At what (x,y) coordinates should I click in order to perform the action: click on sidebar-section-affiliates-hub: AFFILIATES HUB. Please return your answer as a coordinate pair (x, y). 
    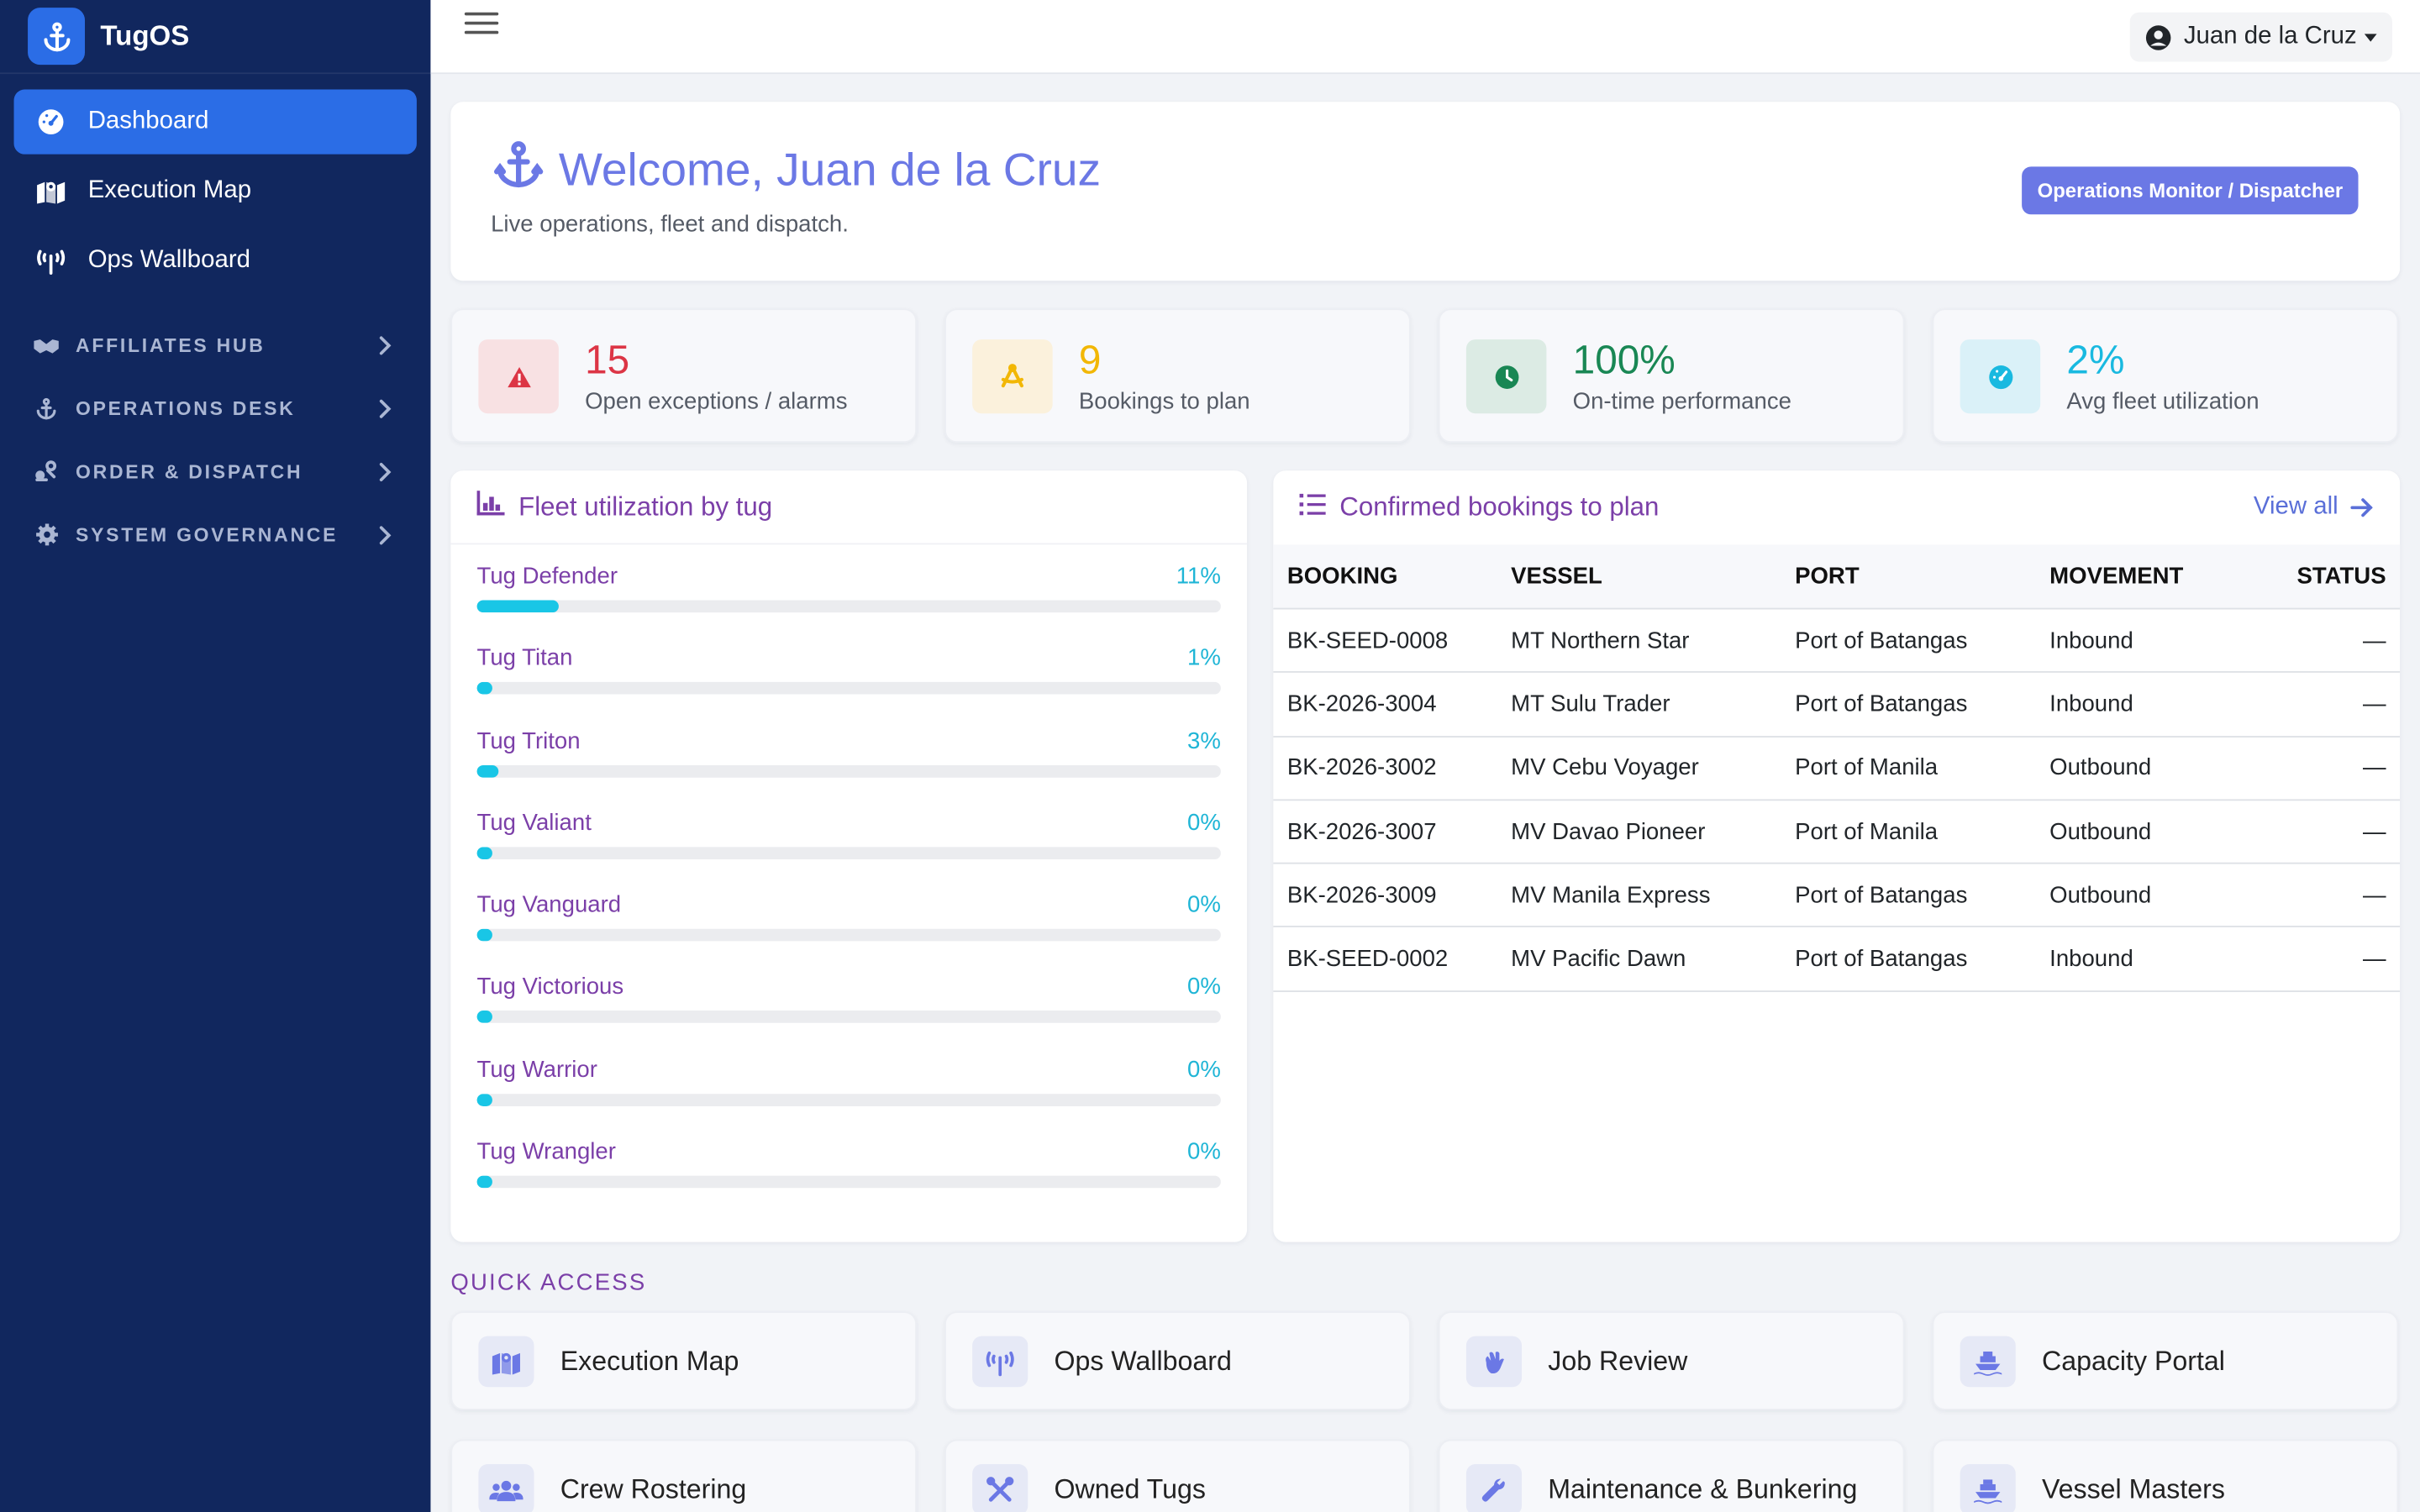
    Looking at the image, I should click on (216, 344).